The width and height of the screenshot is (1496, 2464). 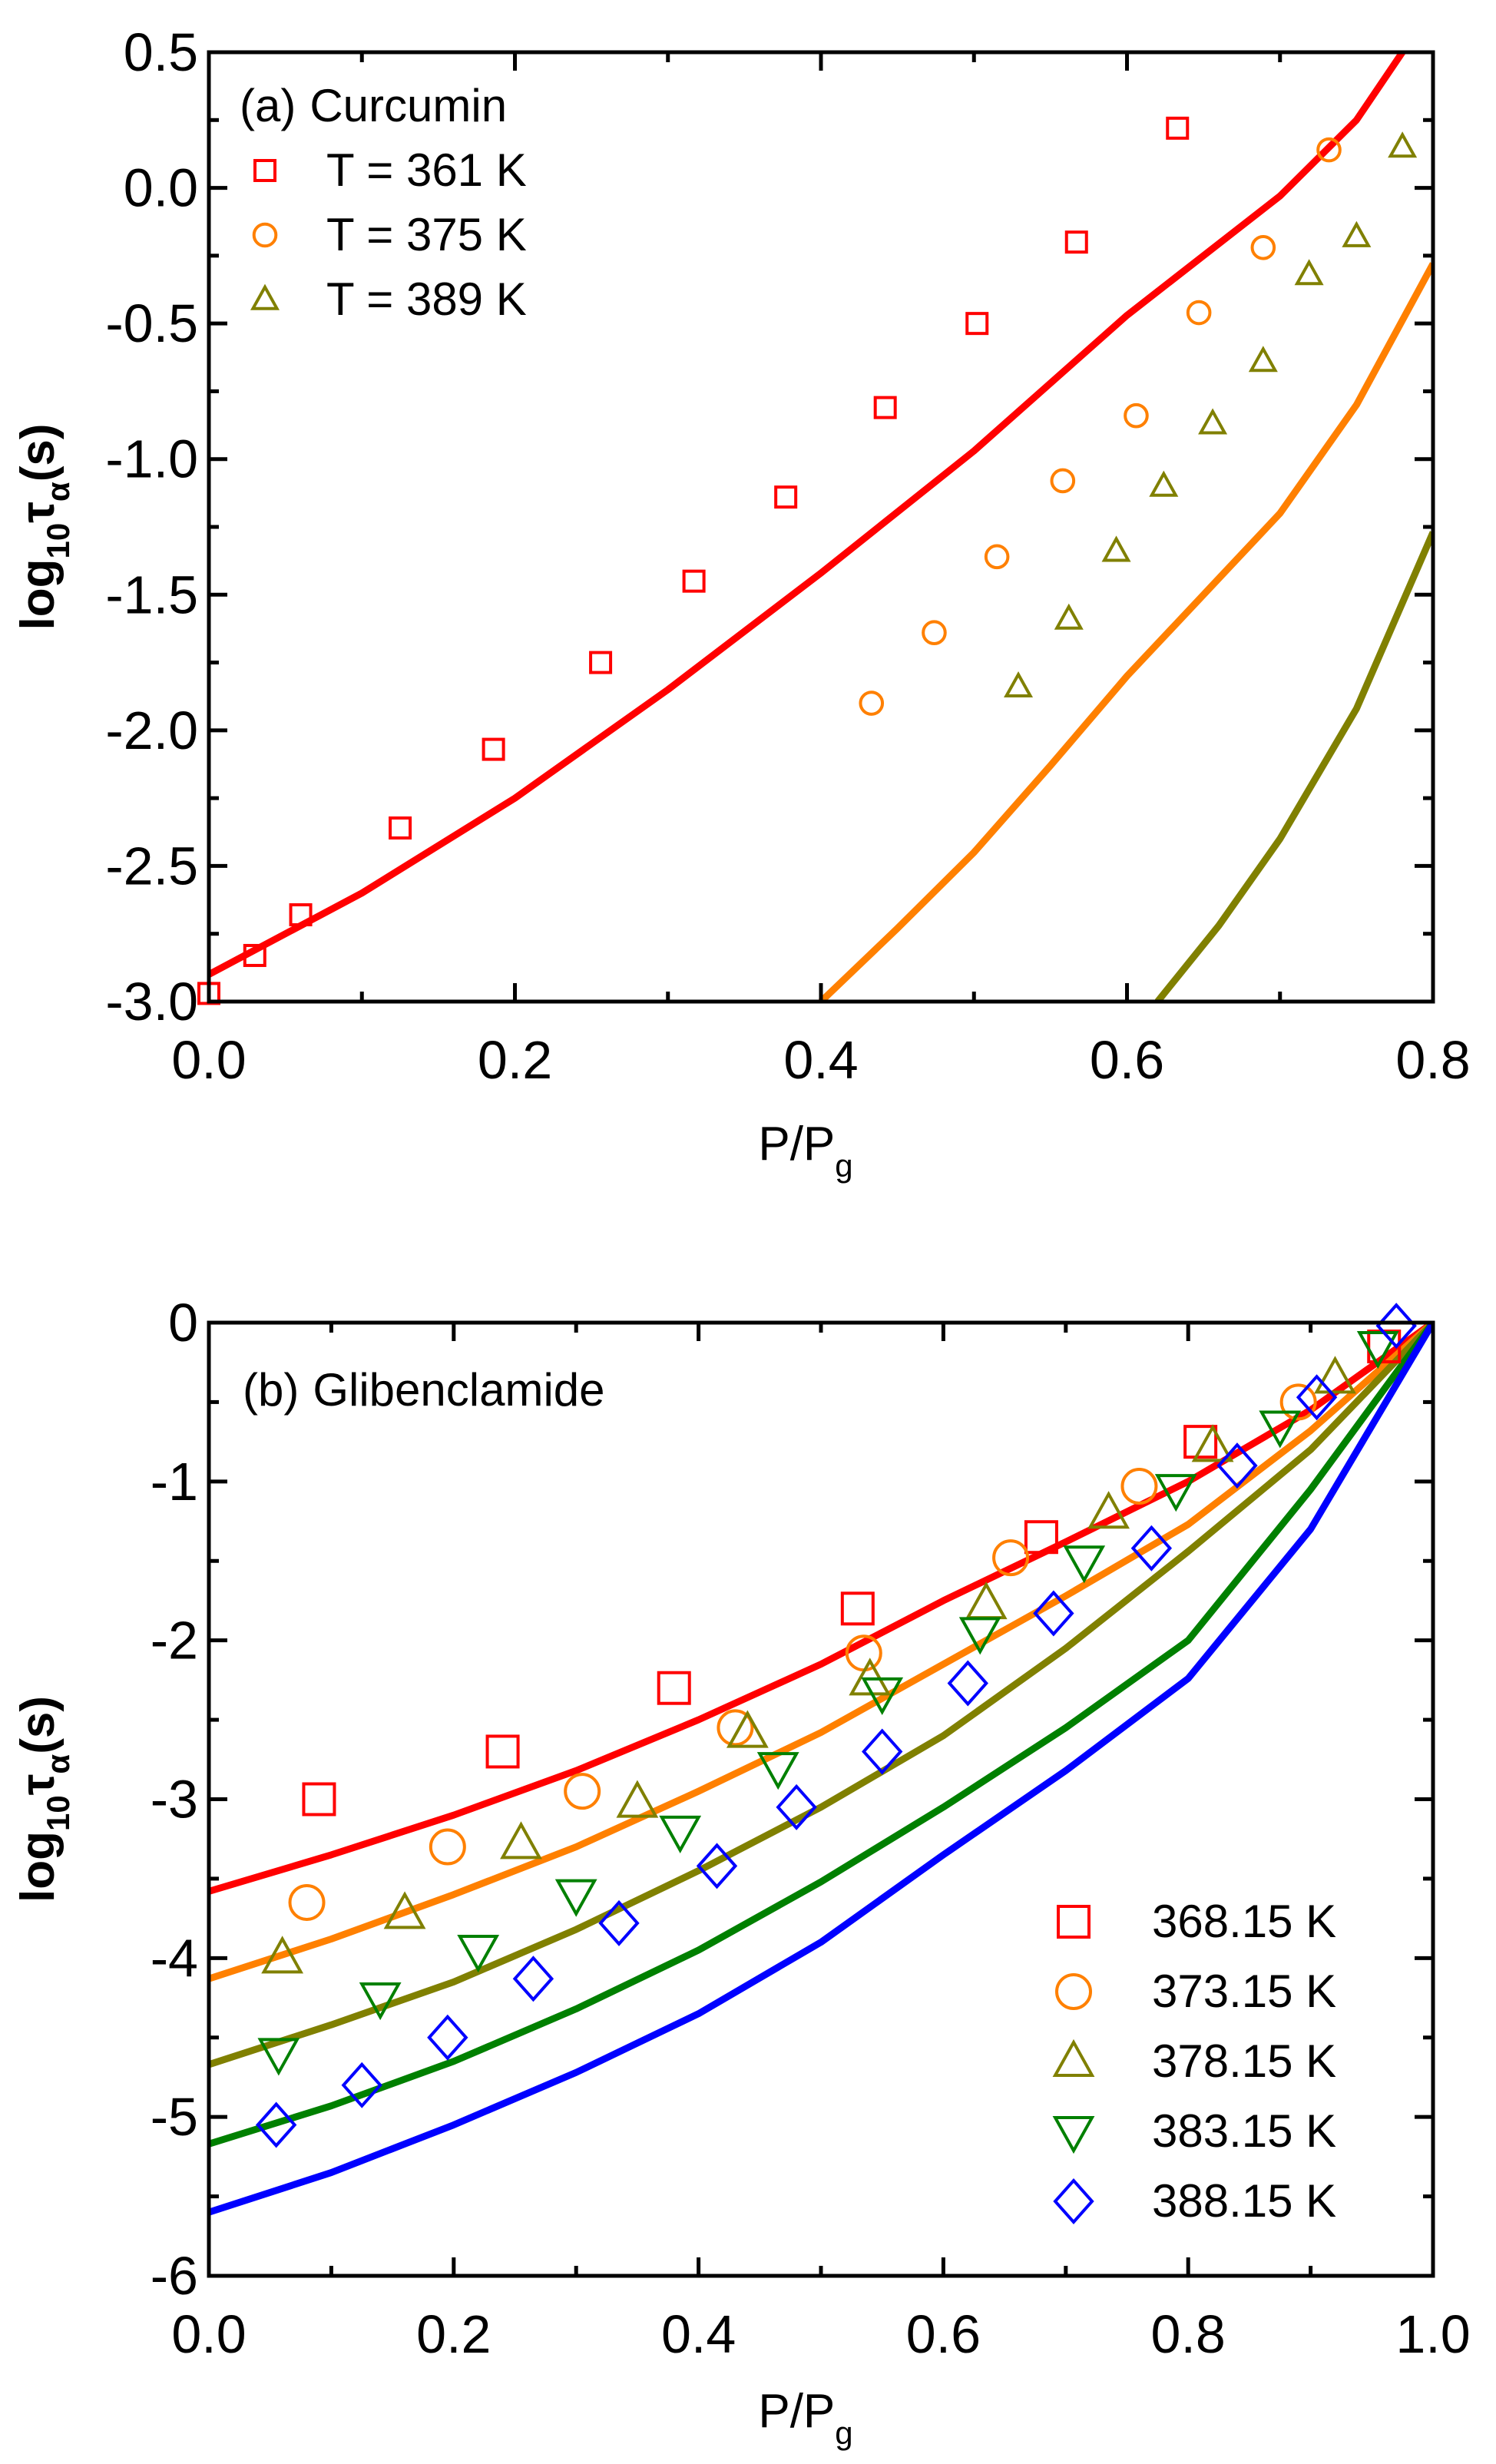 What do you see at coordinates (38, 512) in the screenshot?
I see `y-axis-label-ylabel-tau: τ` at bounding box center [38, 512].